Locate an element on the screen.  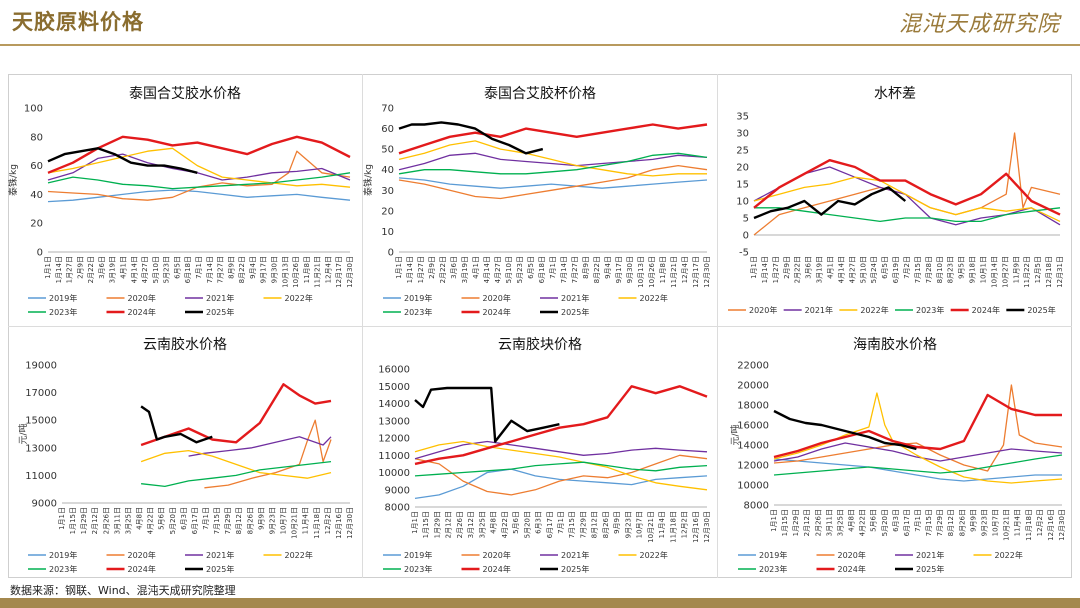
y-tick-label: 12000 is located at coordinates (753, 466).